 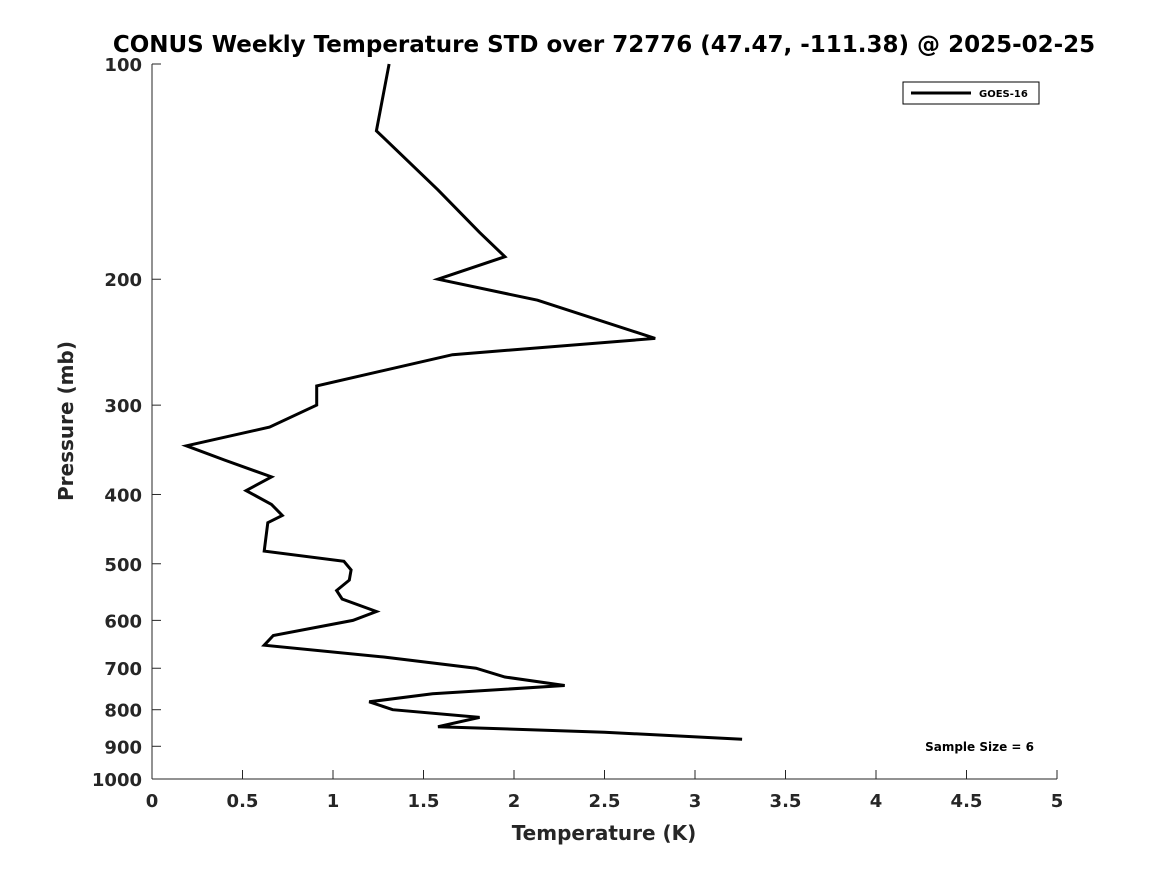 What do you see at coordinates (876, 801) in the screenshot?
I see `x-tick-label: 4` at bounding box center [876, 801].